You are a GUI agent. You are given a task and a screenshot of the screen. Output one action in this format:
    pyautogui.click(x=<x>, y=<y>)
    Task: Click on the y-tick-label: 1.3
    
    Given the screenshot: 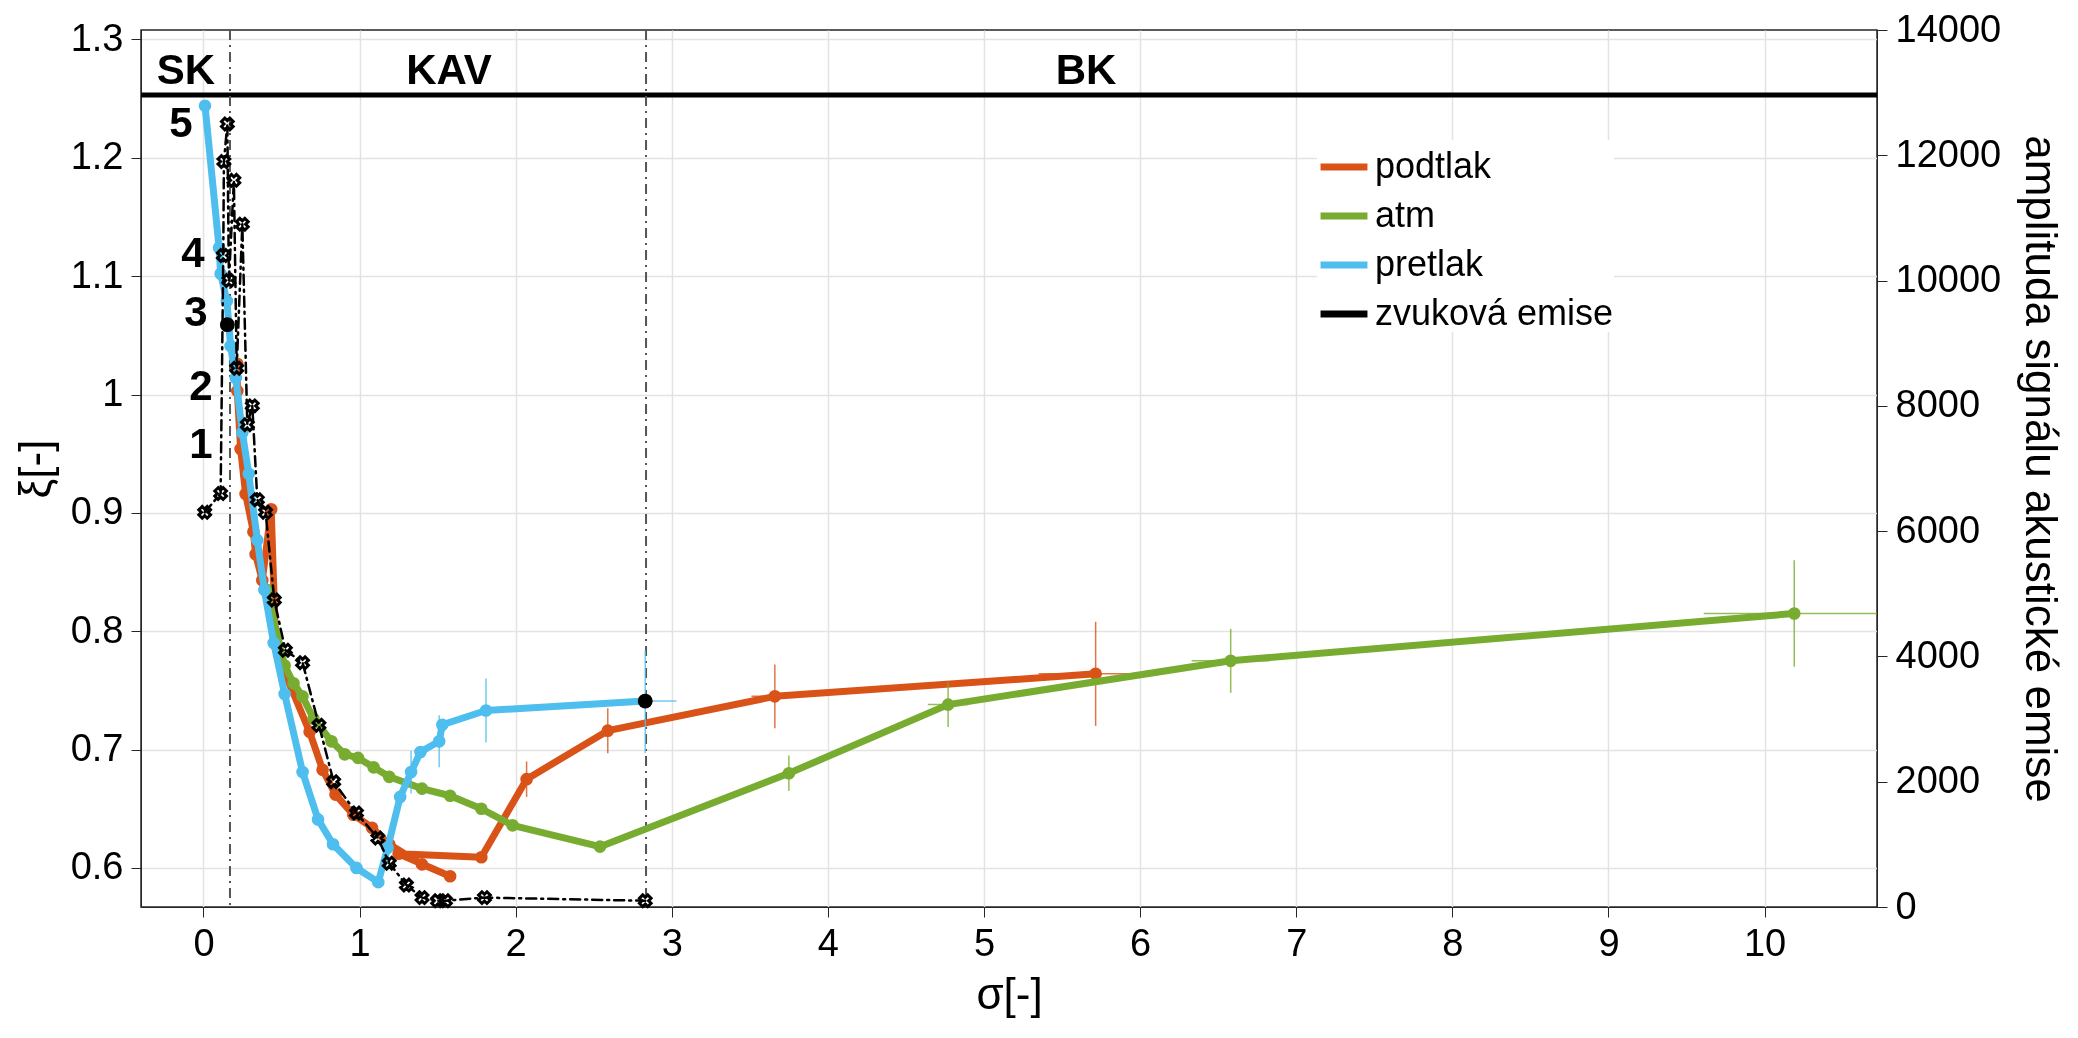 What is the action you would take?
    pyautogui.click(x=97, y=37)
    